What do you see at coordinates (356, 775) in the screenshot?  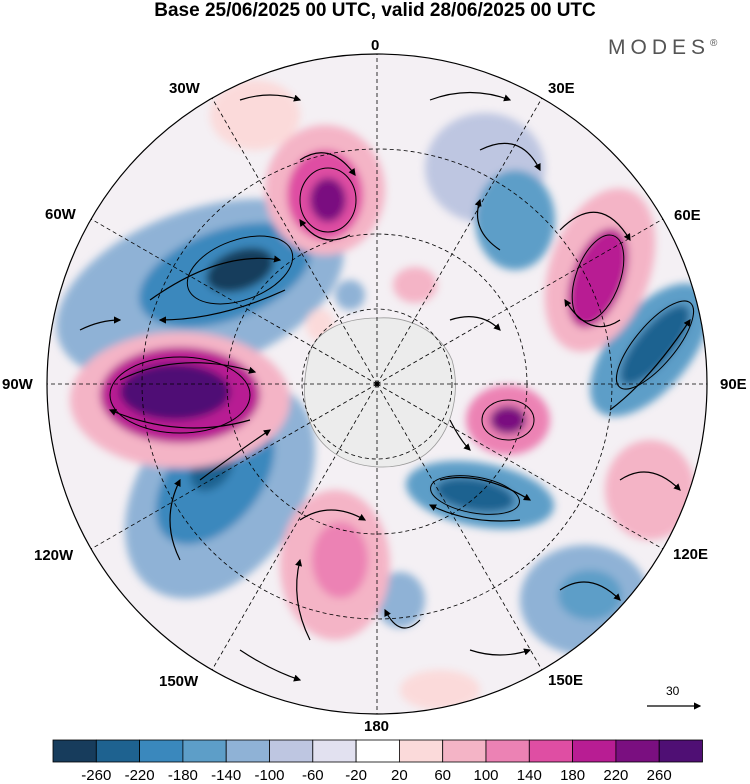 I see `colorbar-tick-label: -20` at bounding box center [356, 775].